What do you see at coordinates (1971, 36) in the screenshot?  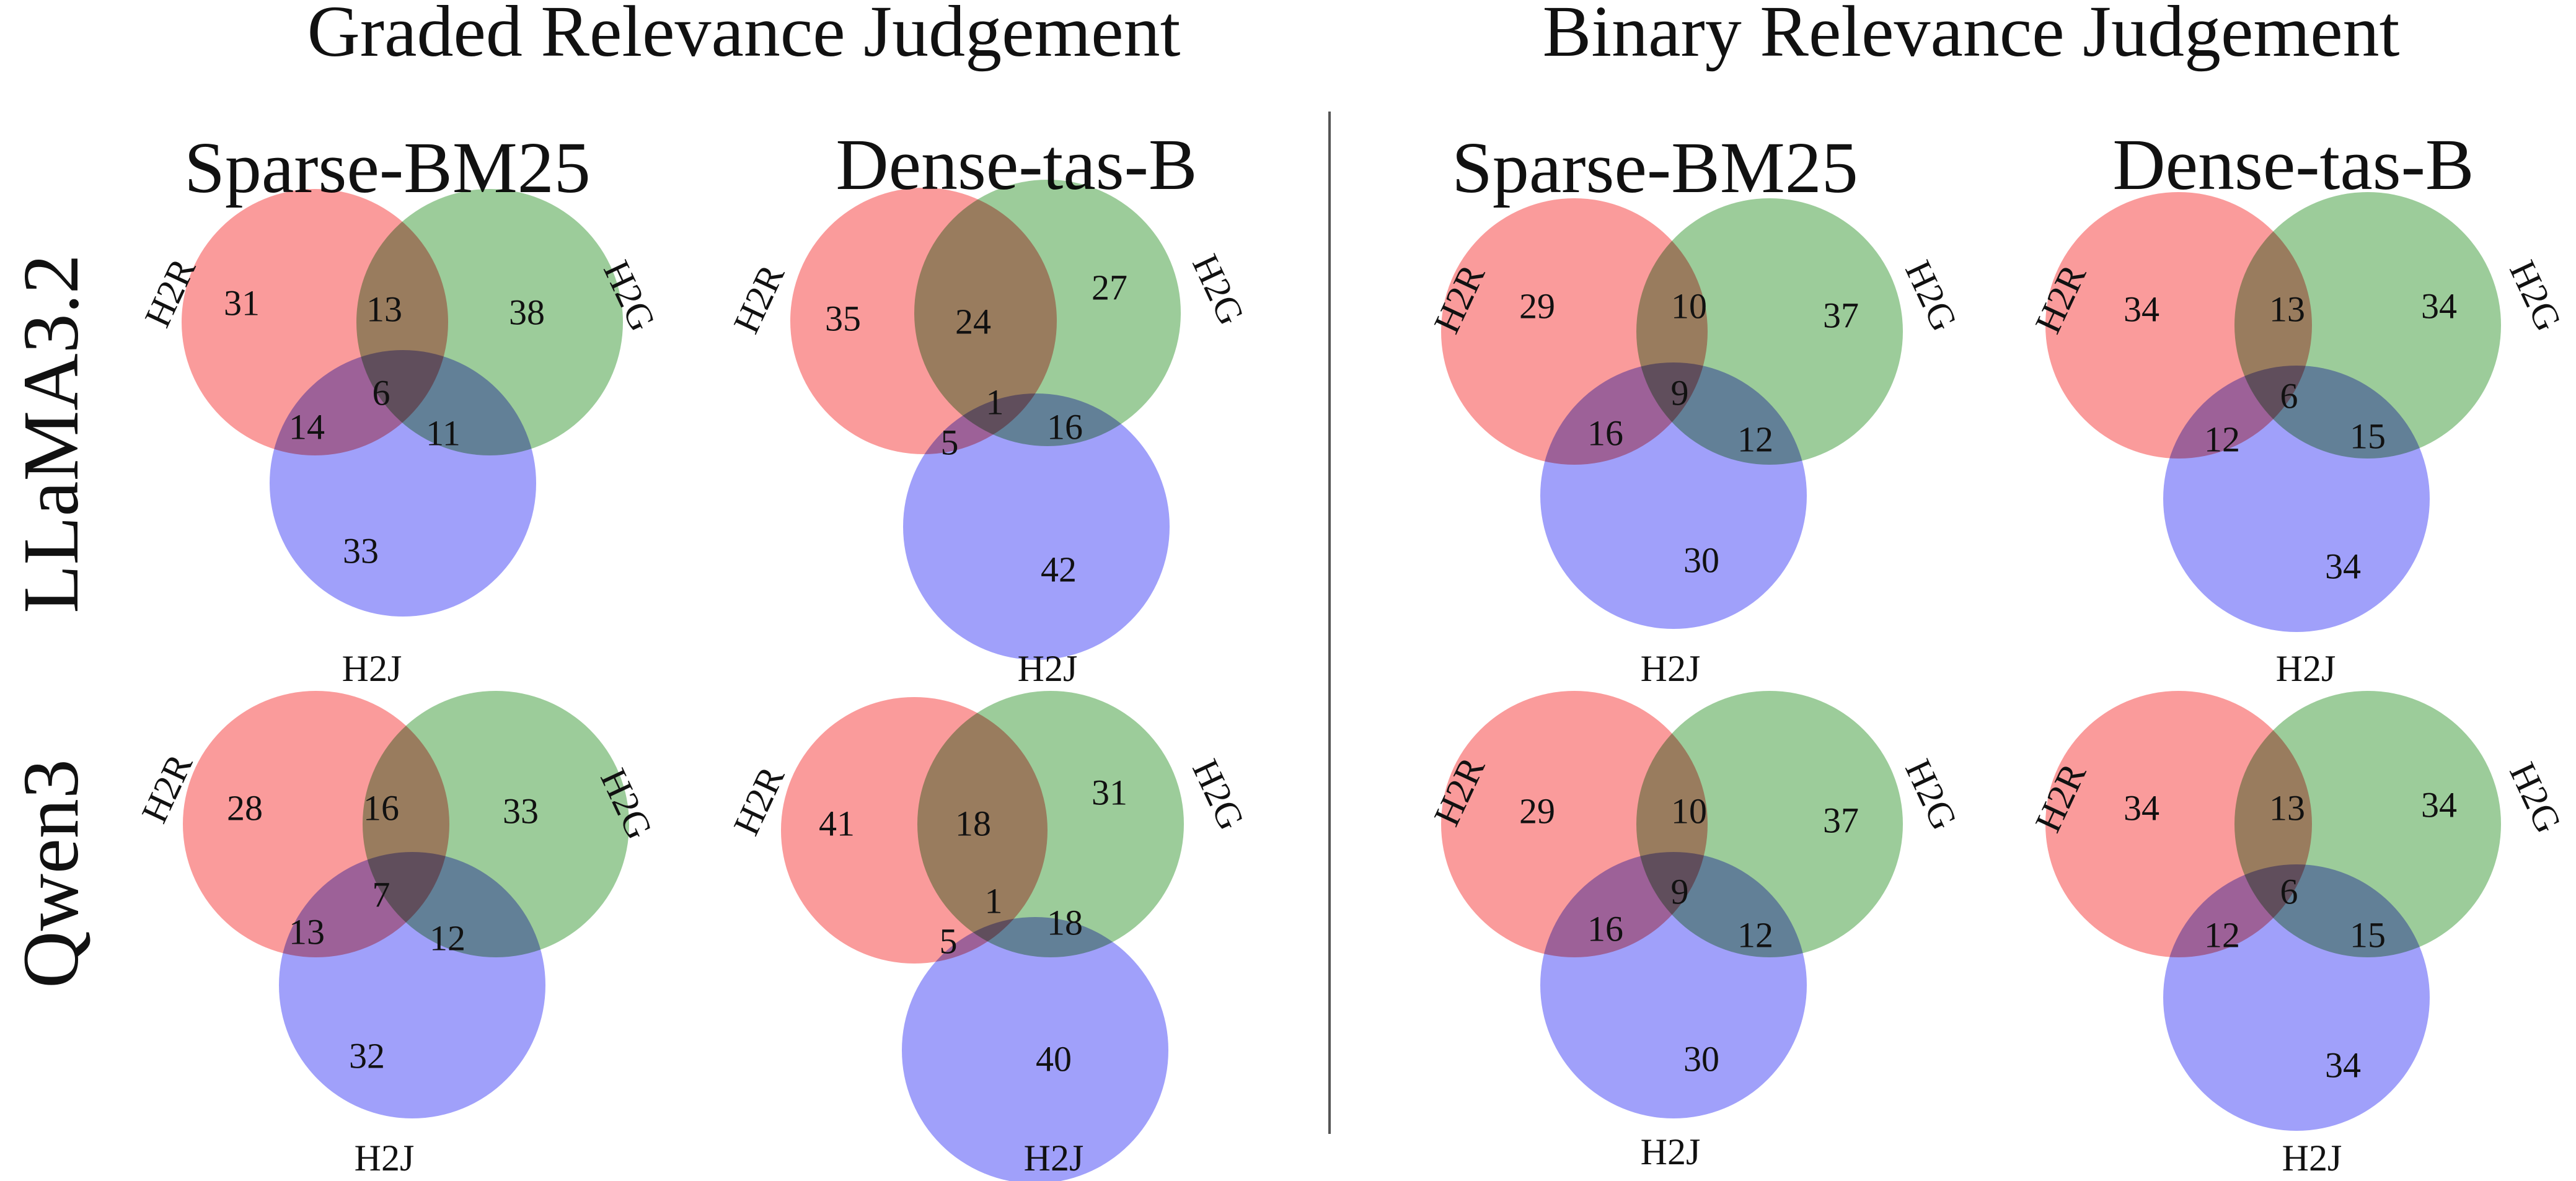 I see `section-title-binary: Binary Relevance Judgement` at bounding box center [1971, 36].